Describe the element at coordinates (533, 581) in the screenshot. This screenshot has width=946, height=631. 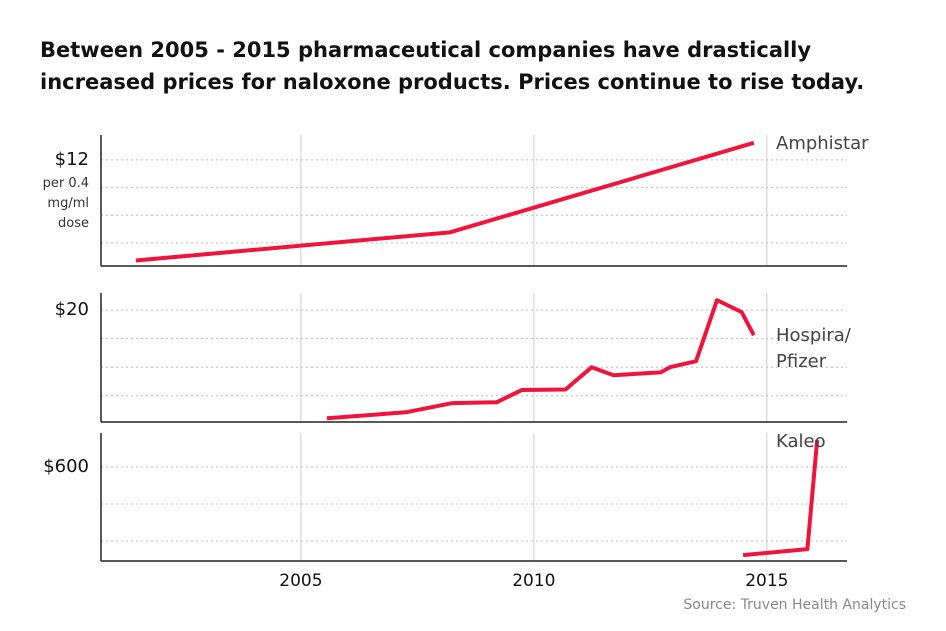
I see `x-tick-label: 2010` at that location.